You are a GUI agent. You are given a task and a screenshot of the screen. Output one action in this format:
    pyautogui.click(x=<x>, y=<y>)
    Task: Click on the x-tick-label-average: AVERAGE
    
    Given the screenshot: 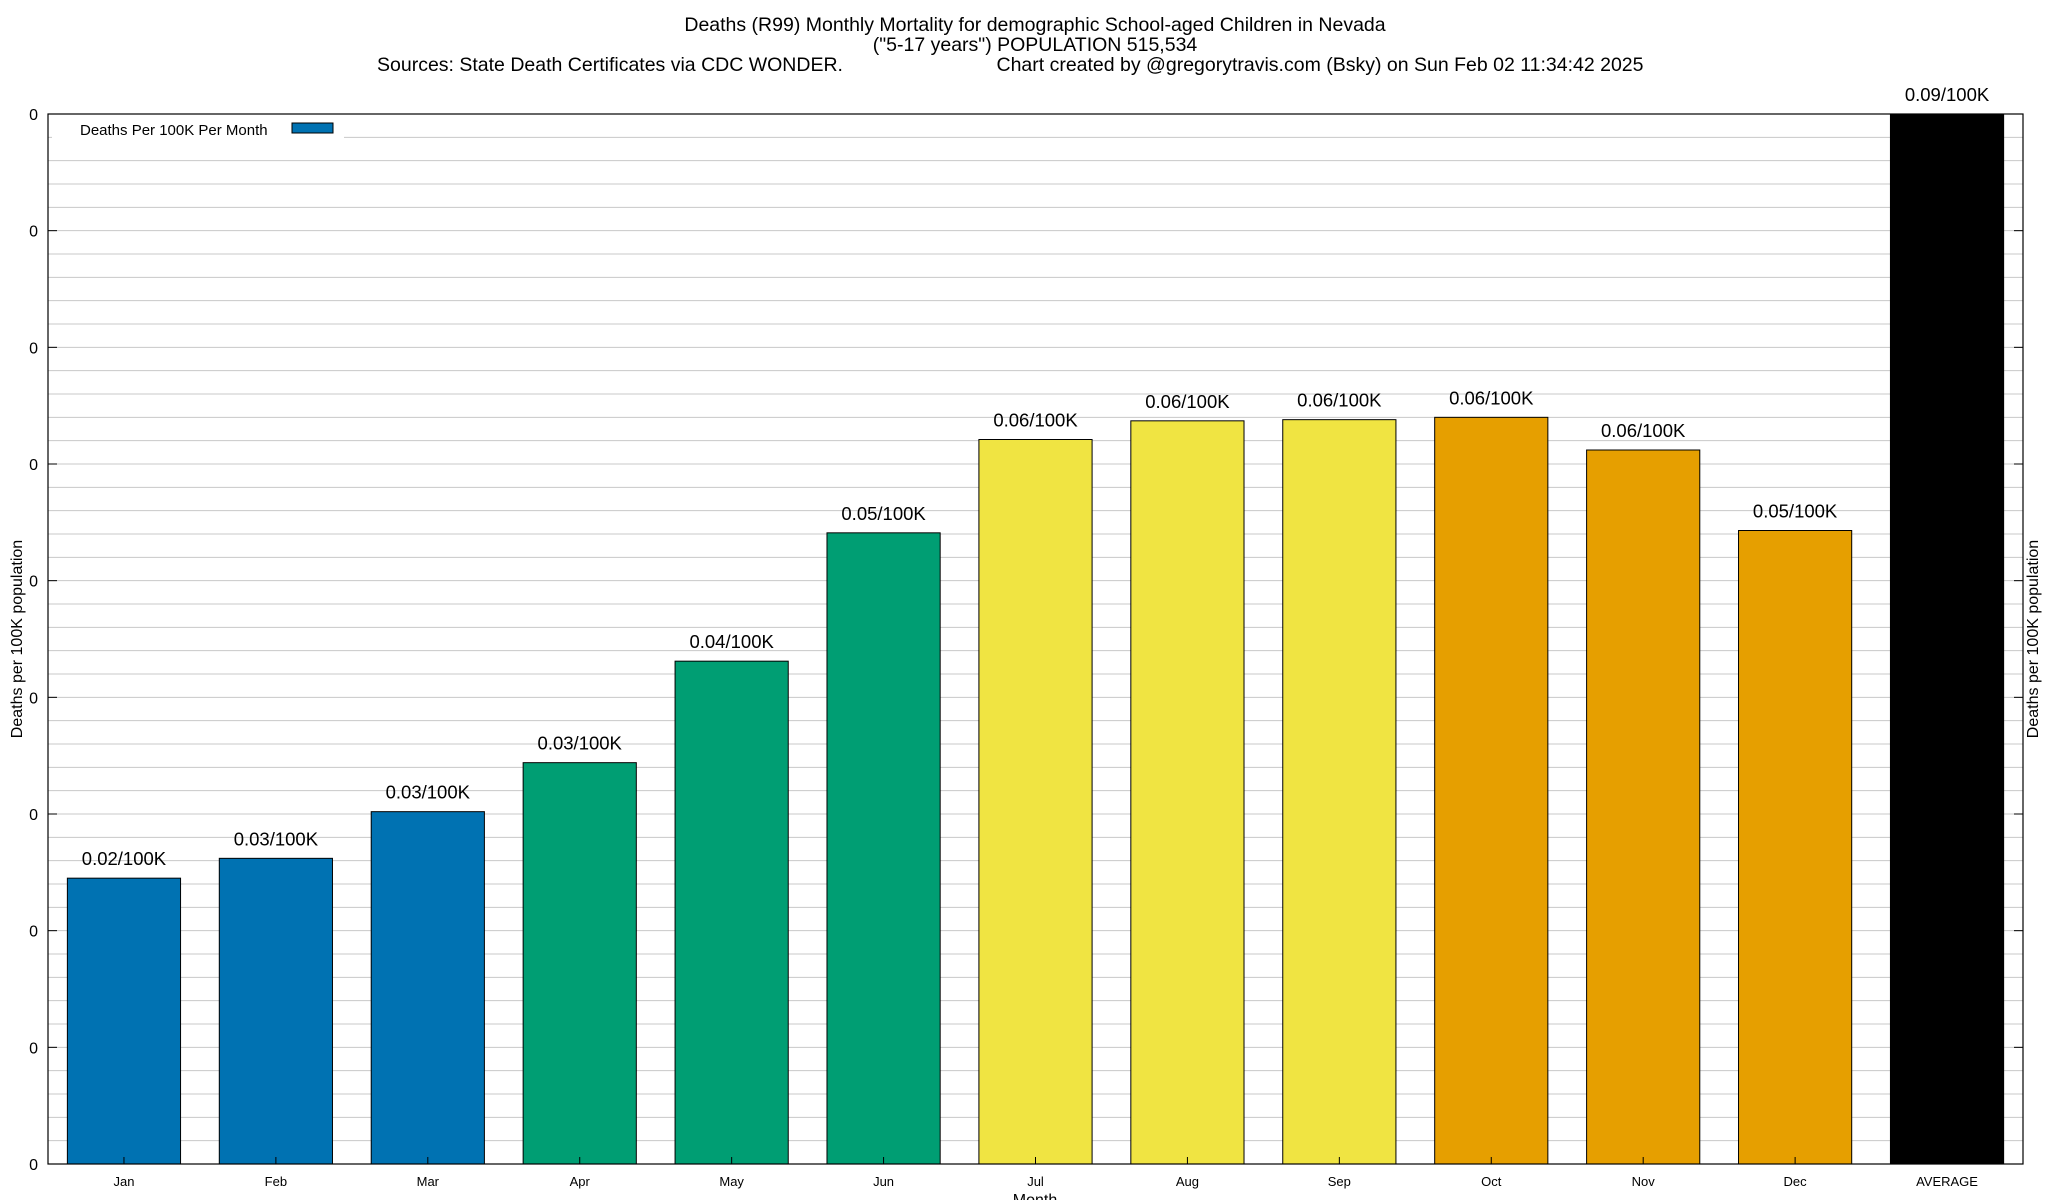 What is the action you would take?
    pyautogui.click(x=1947, y=1181)
    